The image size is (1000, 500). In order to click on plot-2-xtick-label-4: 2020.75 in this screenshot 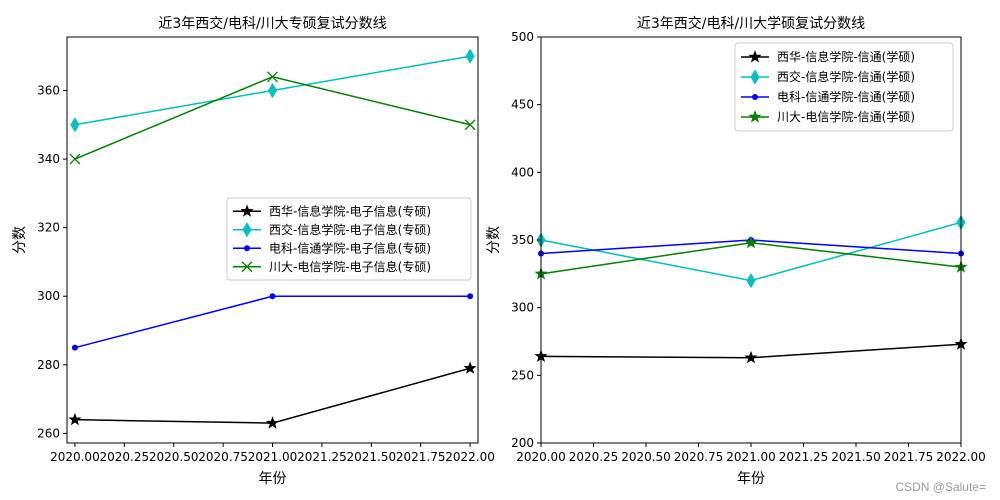, I will do `click(699, 457)`.